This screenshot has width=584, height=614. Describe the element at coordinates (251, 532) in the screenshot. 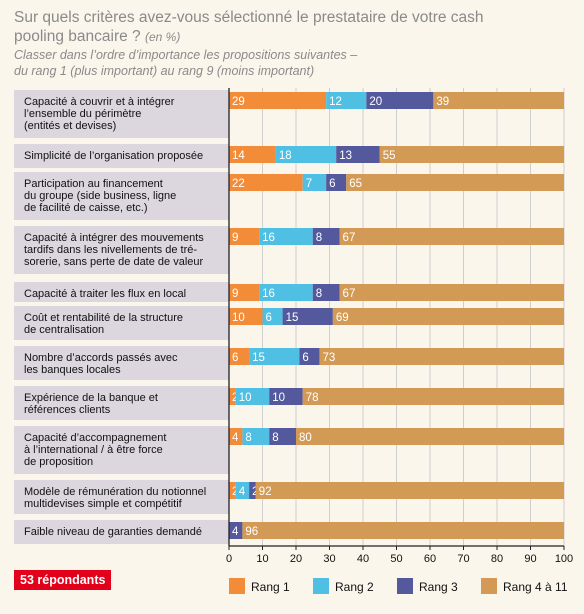

I see `data-label: 96` at that location.